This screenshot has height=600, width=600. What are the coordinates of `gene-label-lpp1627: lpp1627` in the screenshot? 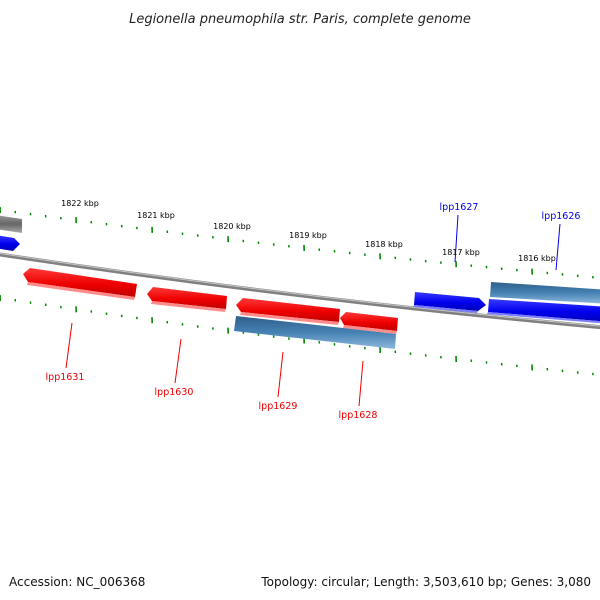 It's located at (459, 207).